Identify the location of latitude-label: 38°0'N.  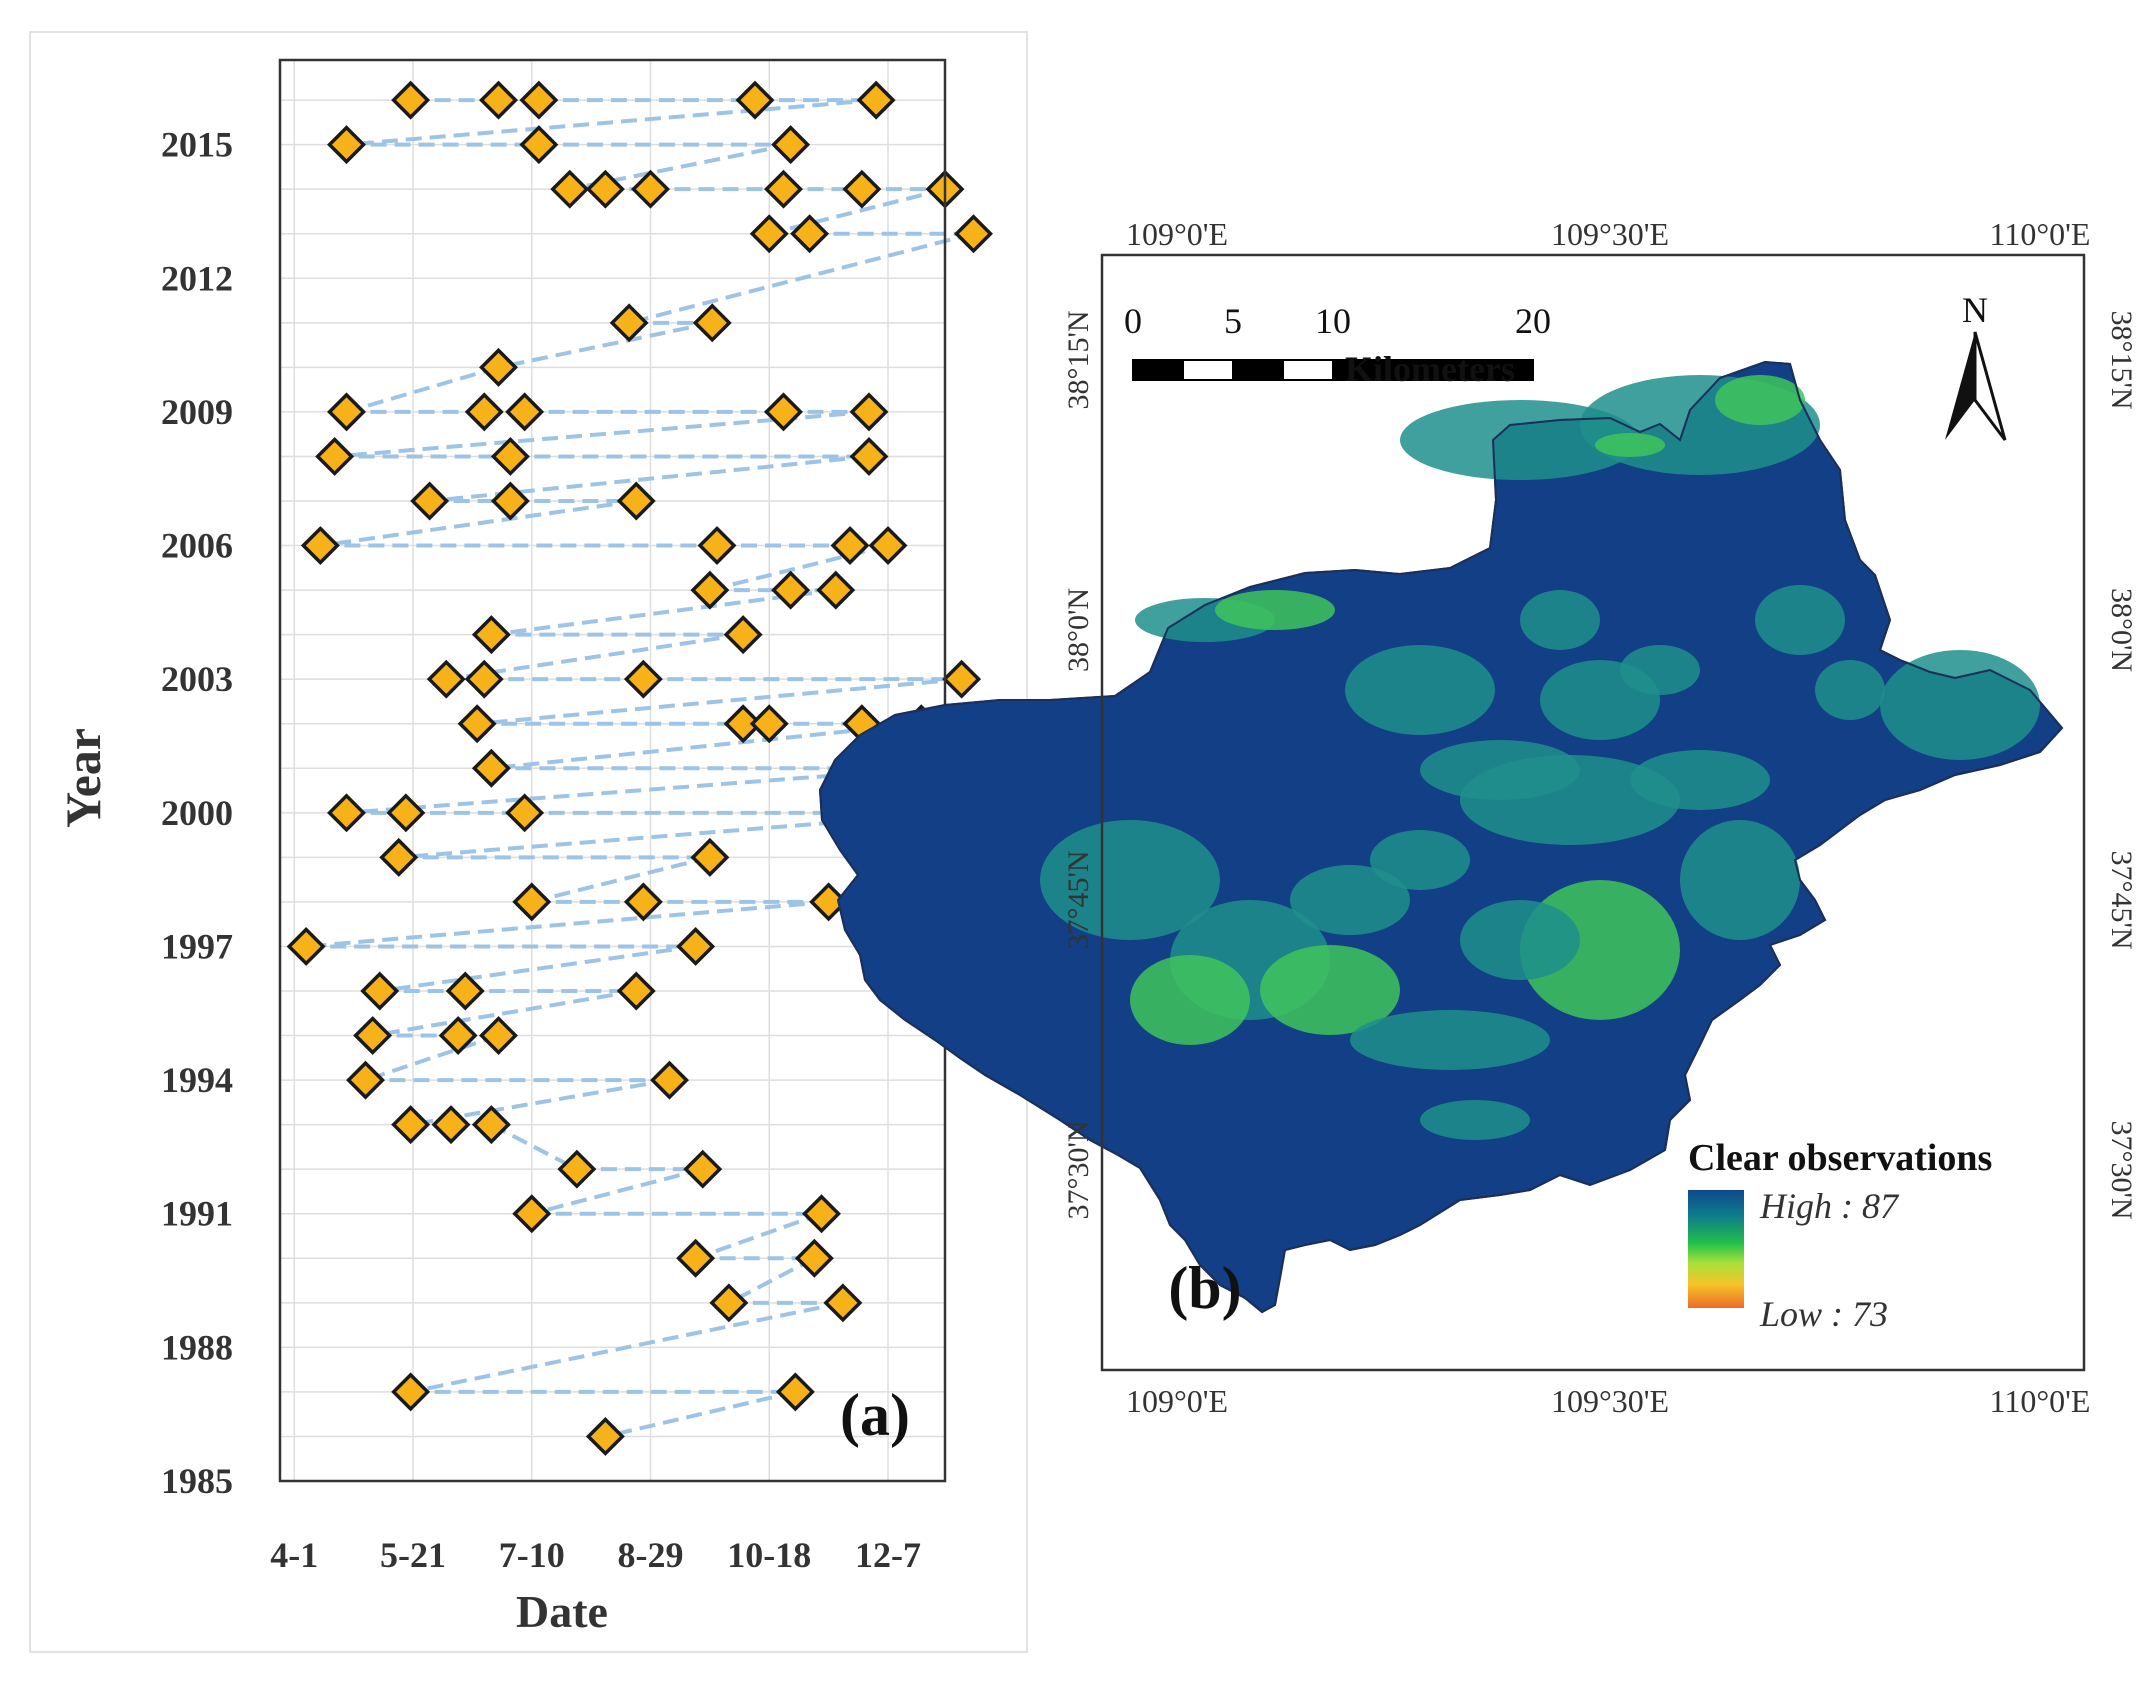
(2121, 630).